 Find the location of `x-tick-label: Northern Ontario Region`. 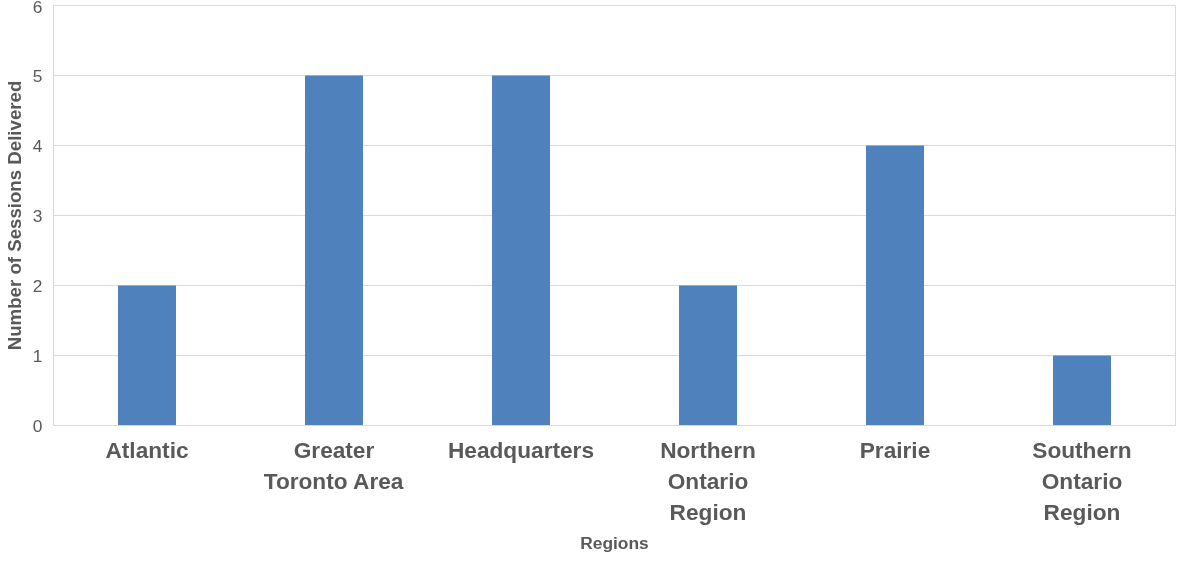

x-tick-label: Northern Ontario Region is located at coordinates (708, 480).